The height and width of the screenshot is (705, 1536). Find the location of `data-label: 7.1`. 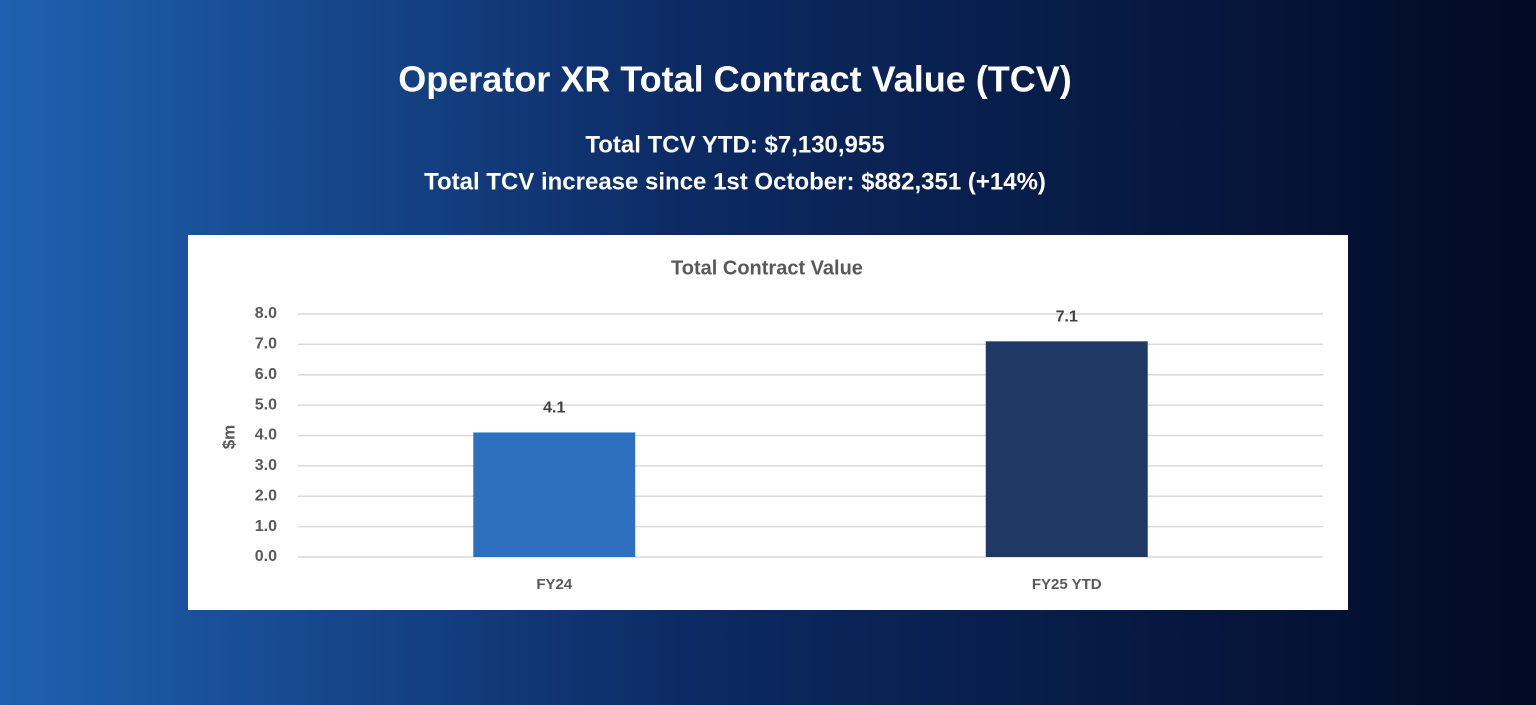

data-label: 7.1 is located at coordinates (1067, 317).